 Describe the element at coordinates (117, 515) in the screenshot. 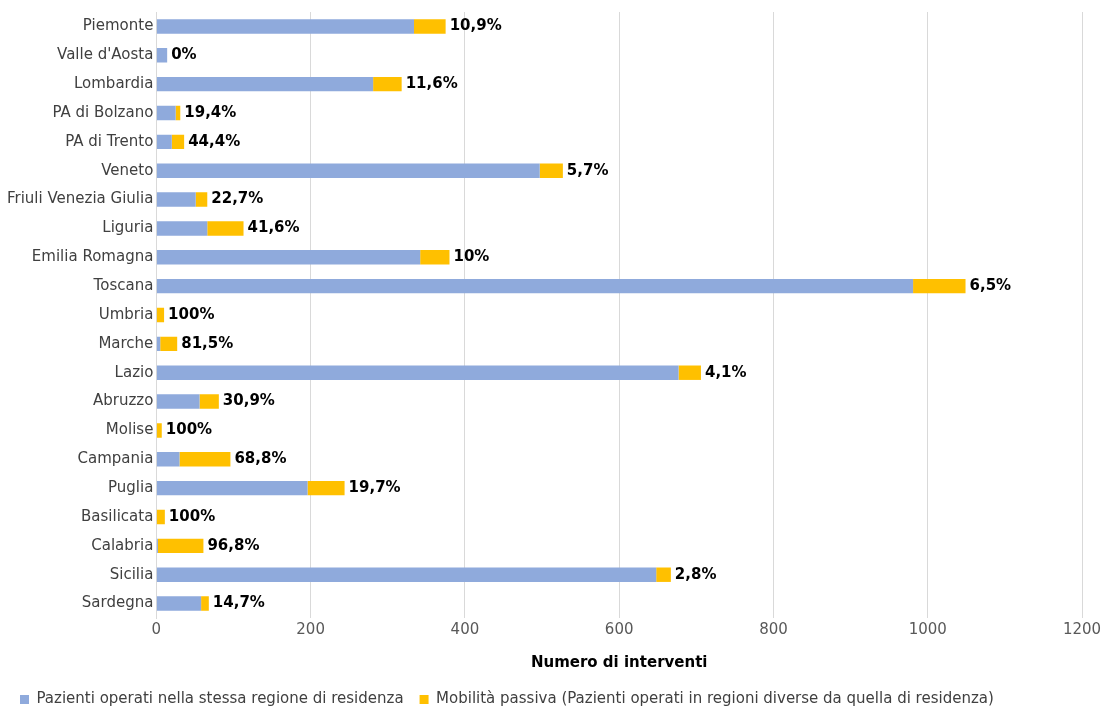

I see `y-tick-label: Basilicata` at that location.